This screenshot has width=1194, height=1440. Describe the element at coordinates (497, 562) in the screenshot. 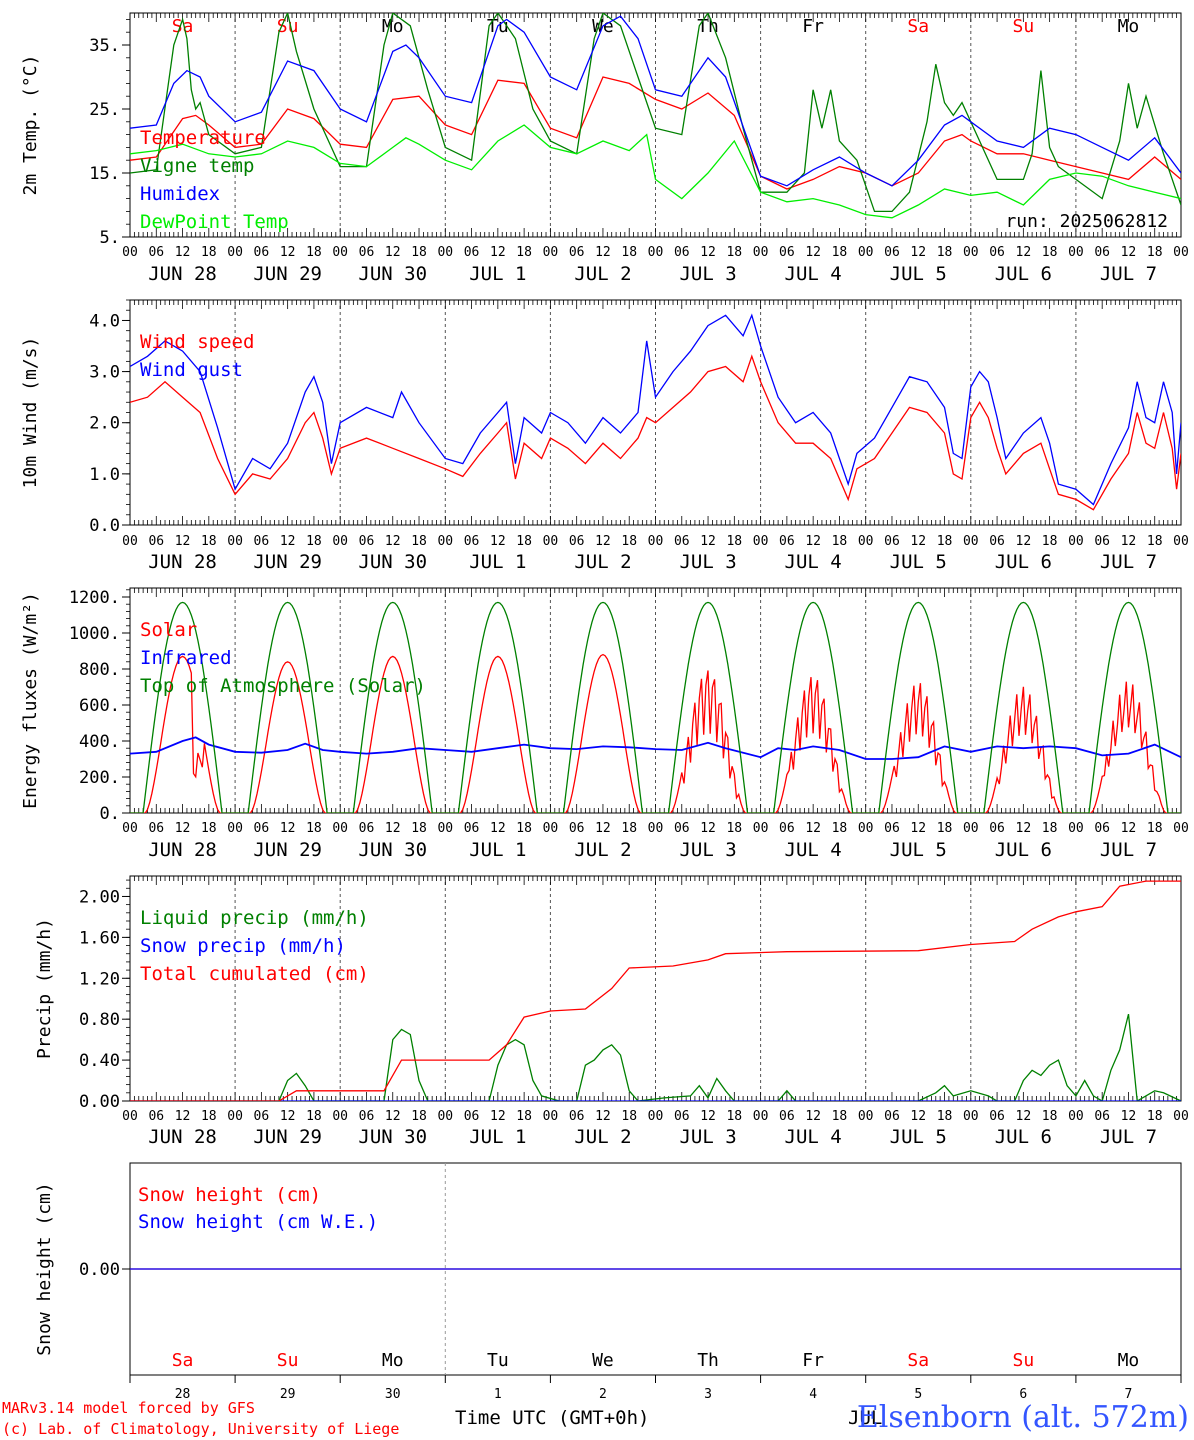

I see `date-label: JUL 1` at that location.